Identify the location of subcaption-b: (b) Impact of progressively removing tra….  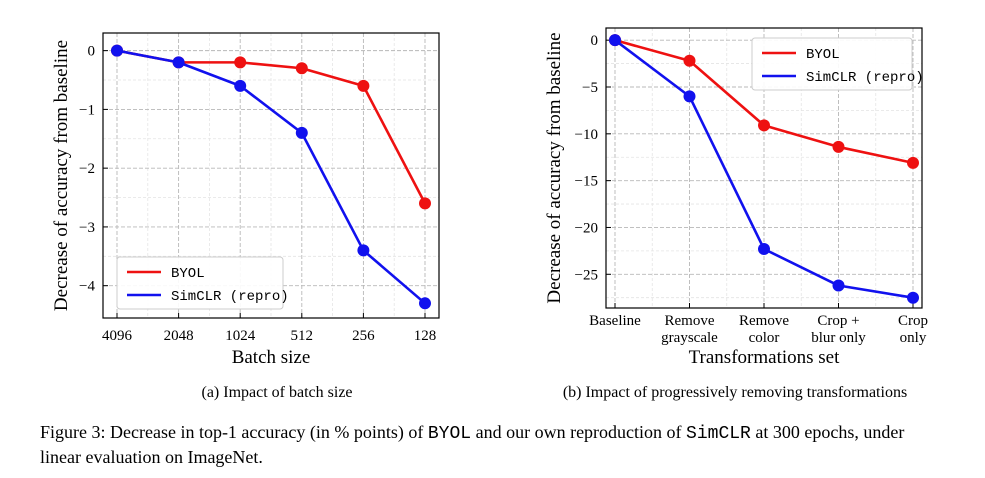
(735, 392).